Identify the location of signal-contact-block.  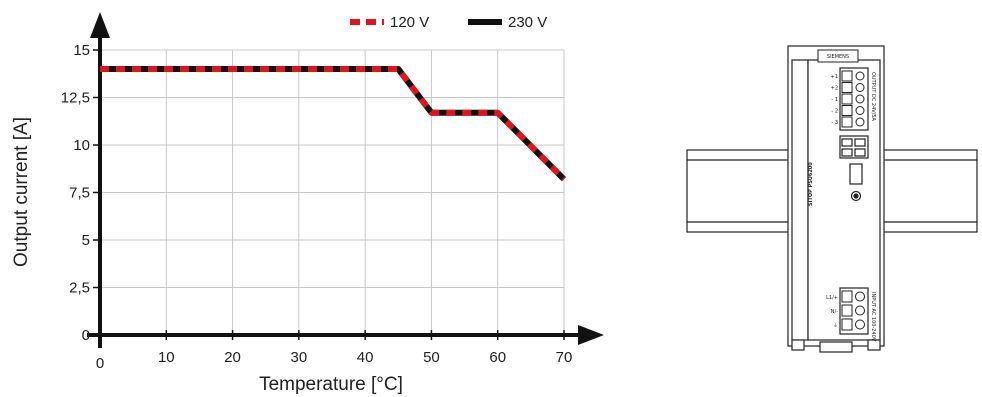
(854, 168).